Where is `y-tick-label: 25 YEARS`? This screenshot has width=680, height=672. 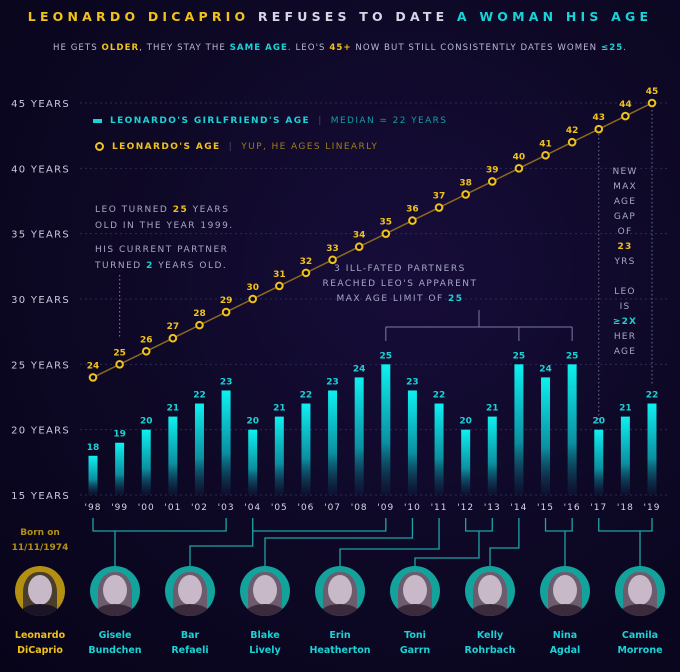 y-tick-label: 25 YEARS is located at coordinates (40, 365).